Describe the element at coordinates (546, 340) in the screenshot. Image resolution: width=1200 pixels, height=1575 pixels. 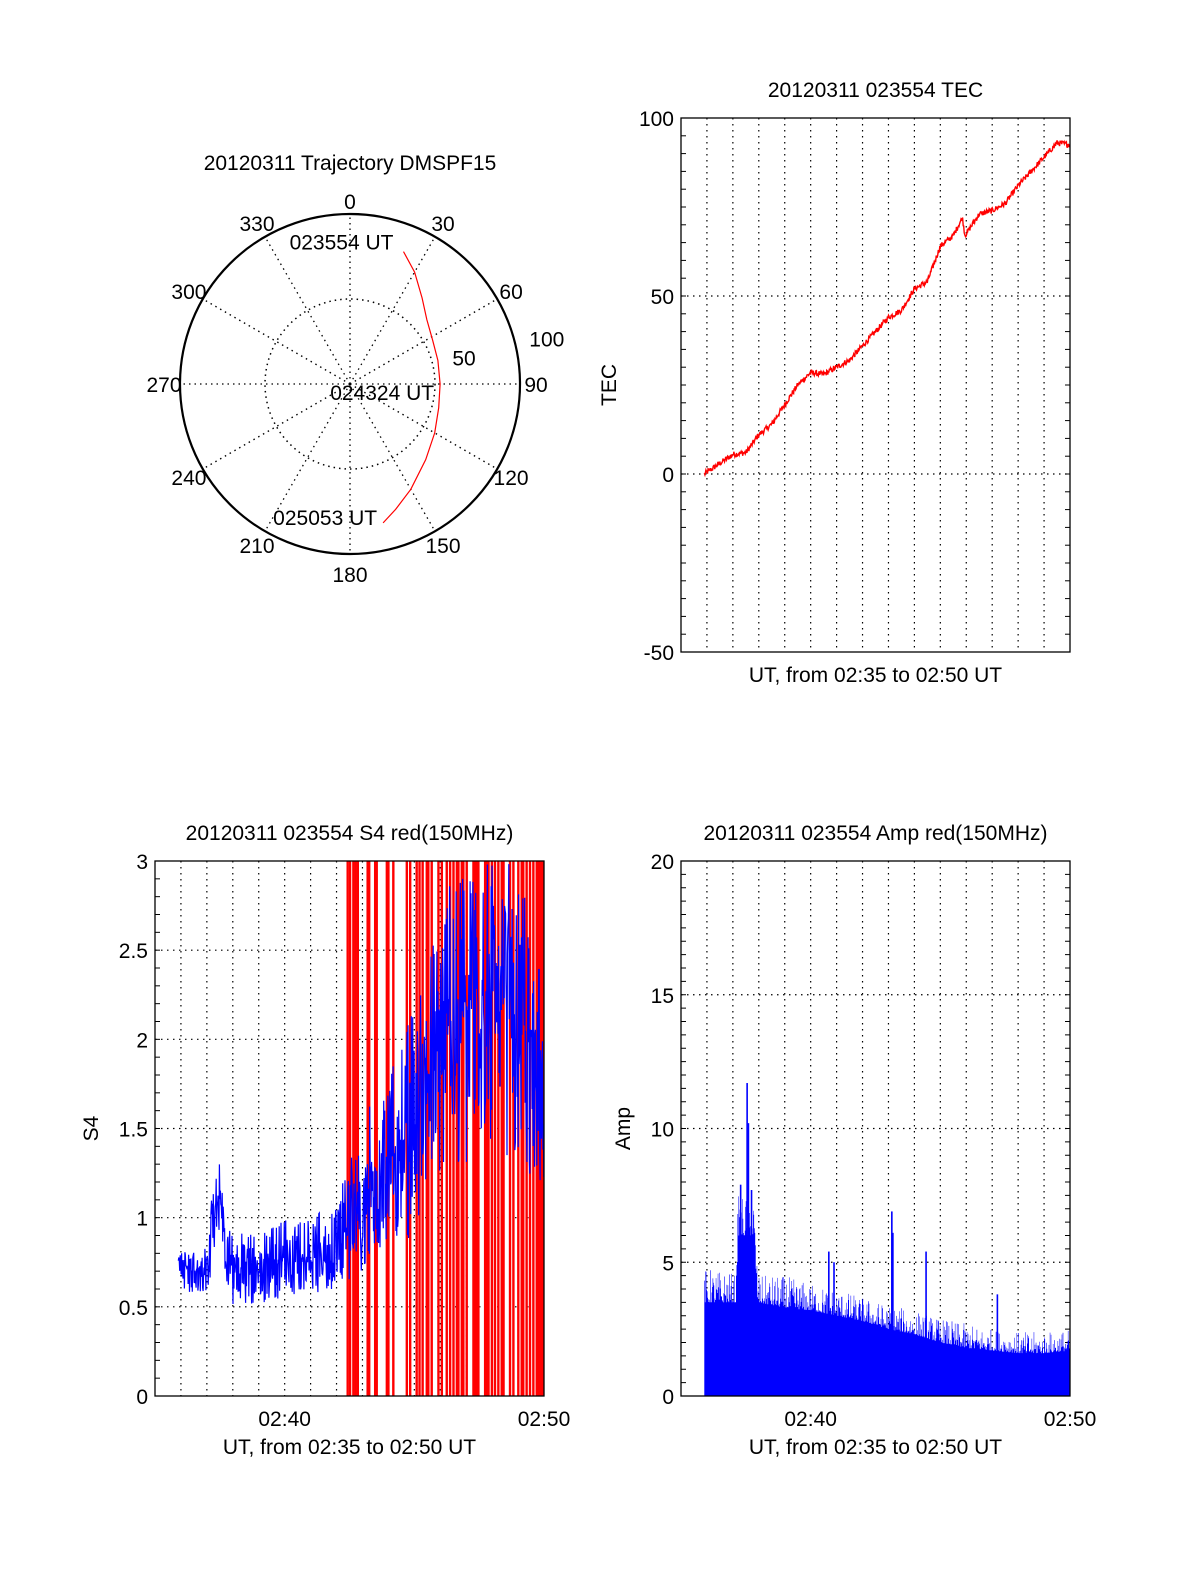
I see `polar-radial-label: 100` at that location.